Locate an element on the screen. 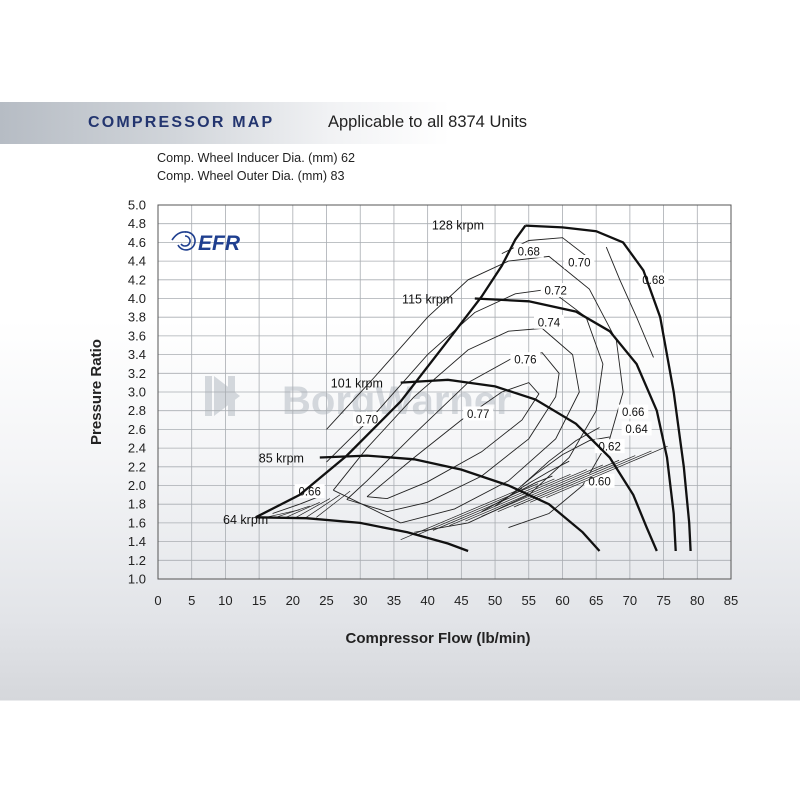 This screenshot has height=800, width=800. x-tick-label: 40 is located at coordinates (427, 600).